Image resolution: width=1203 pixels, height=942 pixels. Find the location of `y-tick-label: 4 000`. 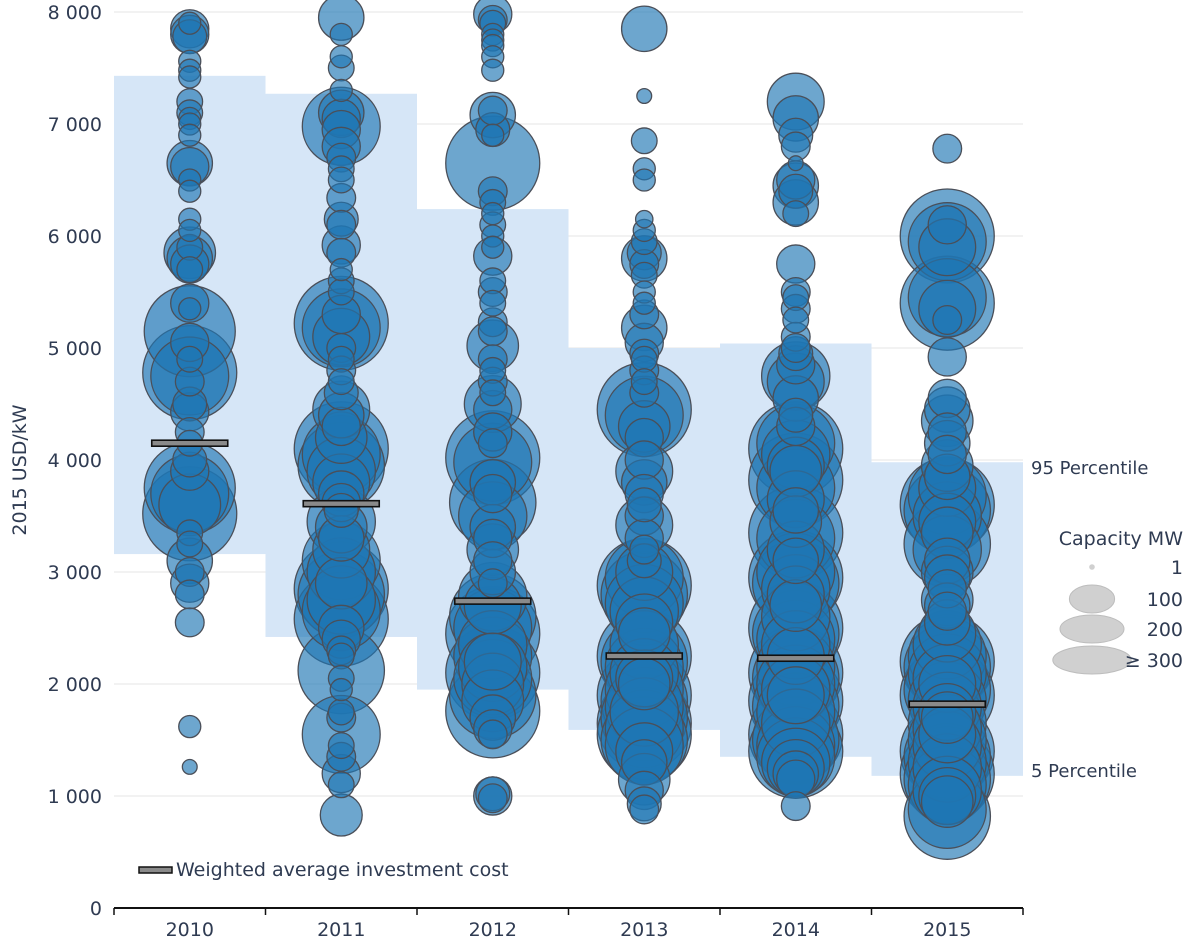

y-tick-label: 4 000 is located at coordinates (75, 461).